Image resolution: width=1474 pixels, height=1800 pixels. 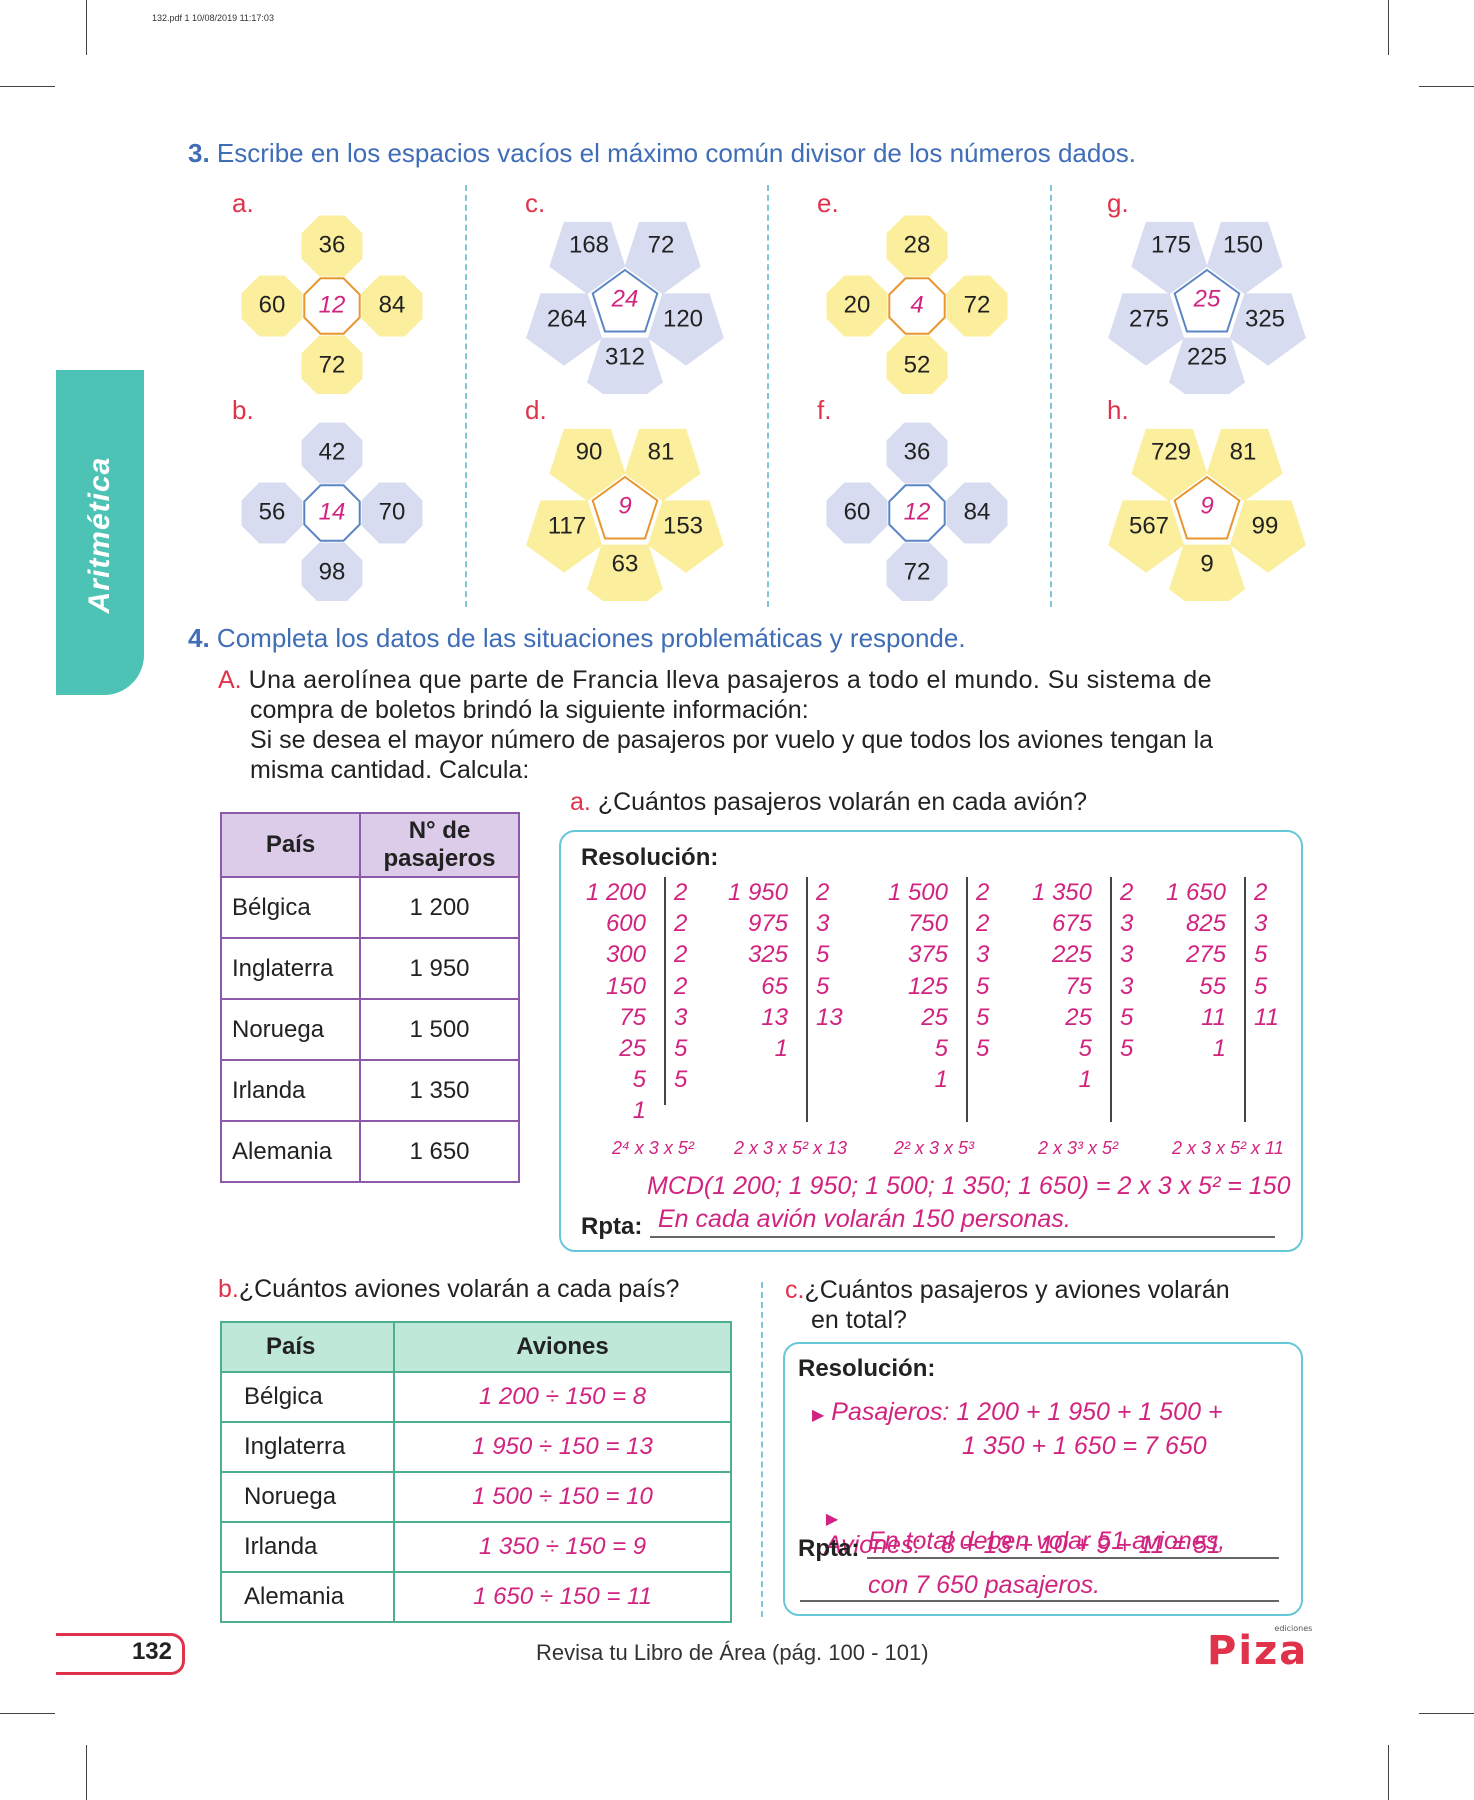 I want to click on table-cell: 1 200 ÷ 150 = 8, so click(x=562, y=1397).